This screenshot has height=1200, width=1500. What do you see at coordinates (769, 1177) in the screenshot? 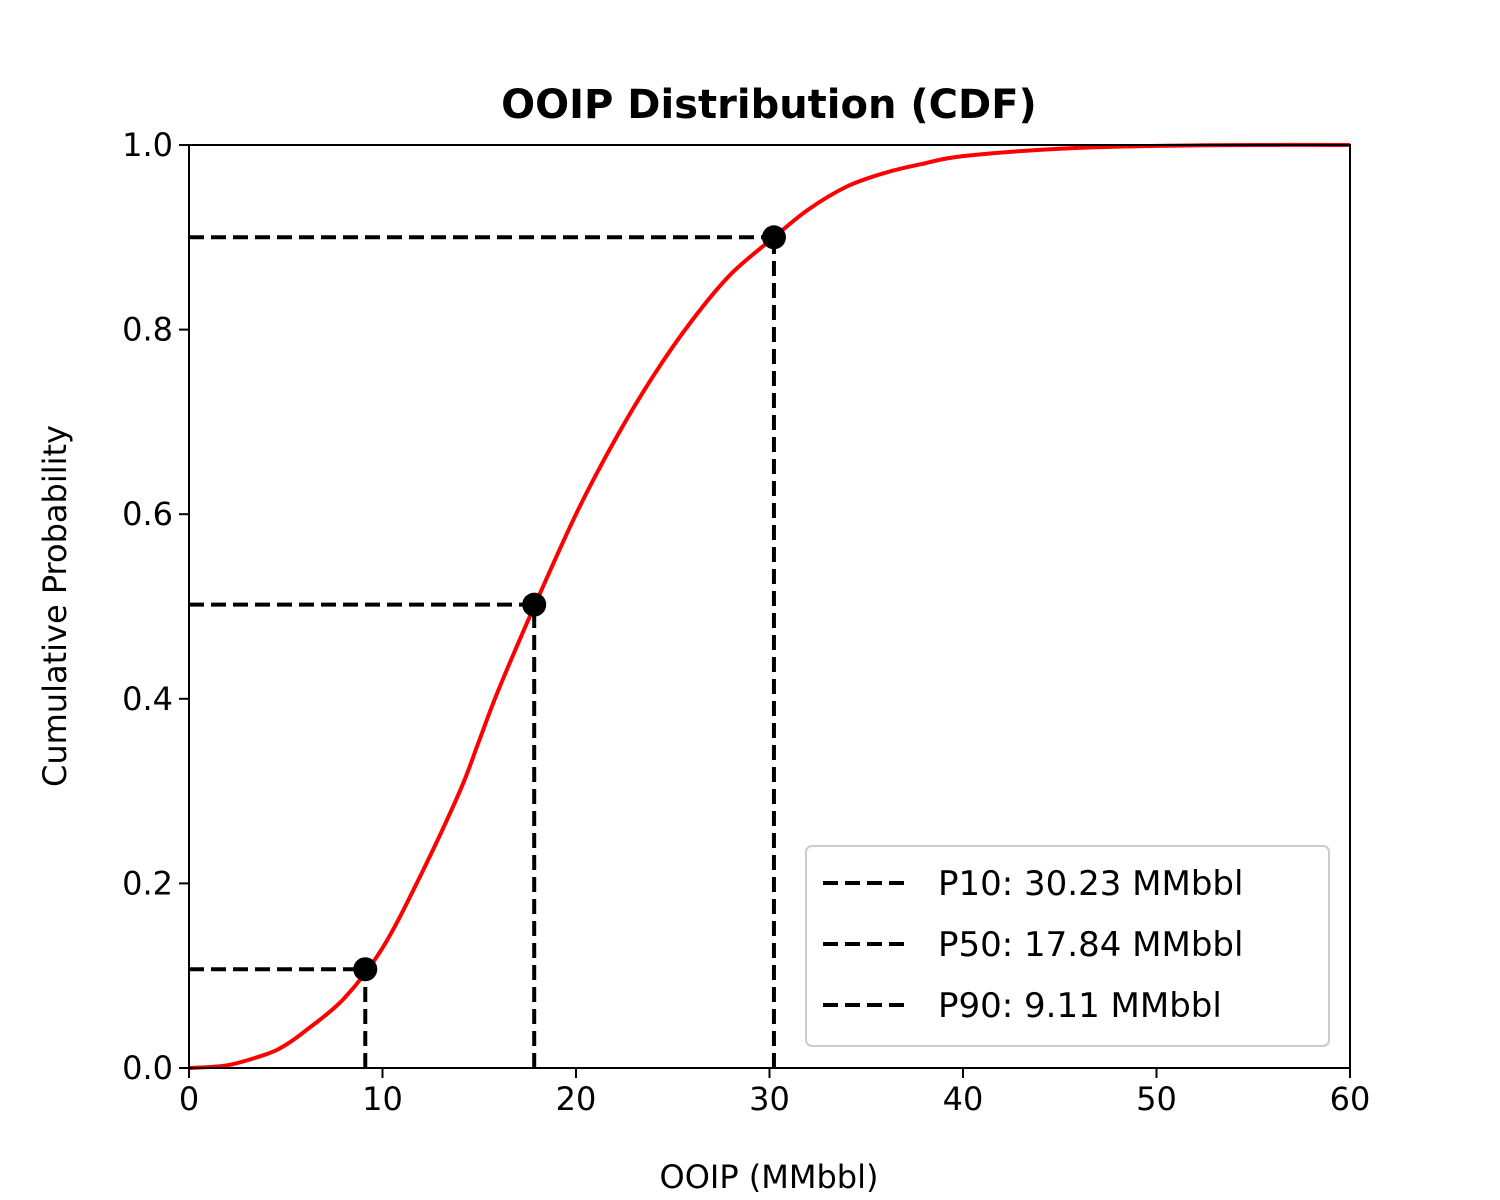
I see `x-axis-label: OOIP (MMbbl)` at bounding box center [769, 1177].